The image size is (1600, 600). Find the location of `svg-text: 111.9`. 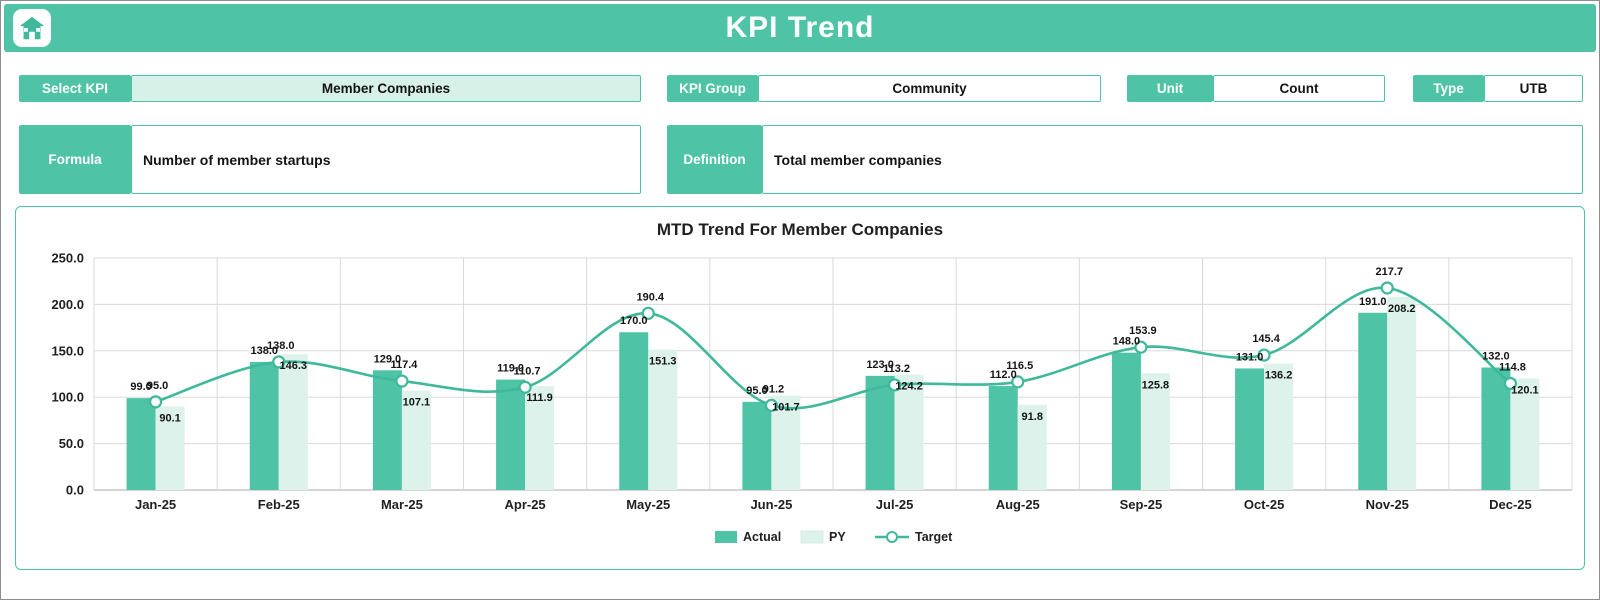

svg-text: 111.9 is located at coordinates (539, 398).